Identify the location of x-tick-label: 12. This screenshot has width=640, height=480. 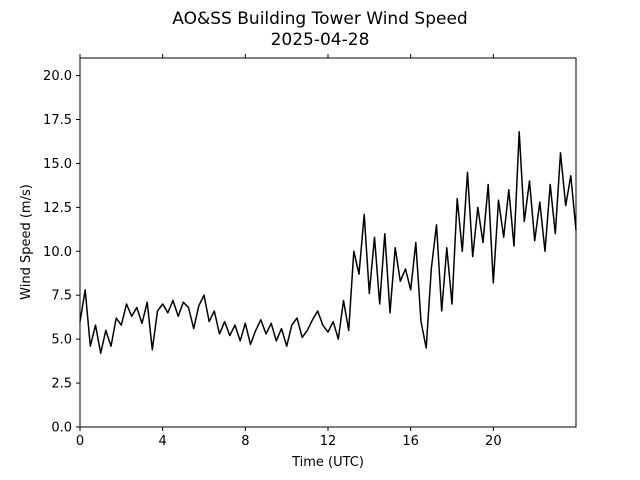
(328, 441).